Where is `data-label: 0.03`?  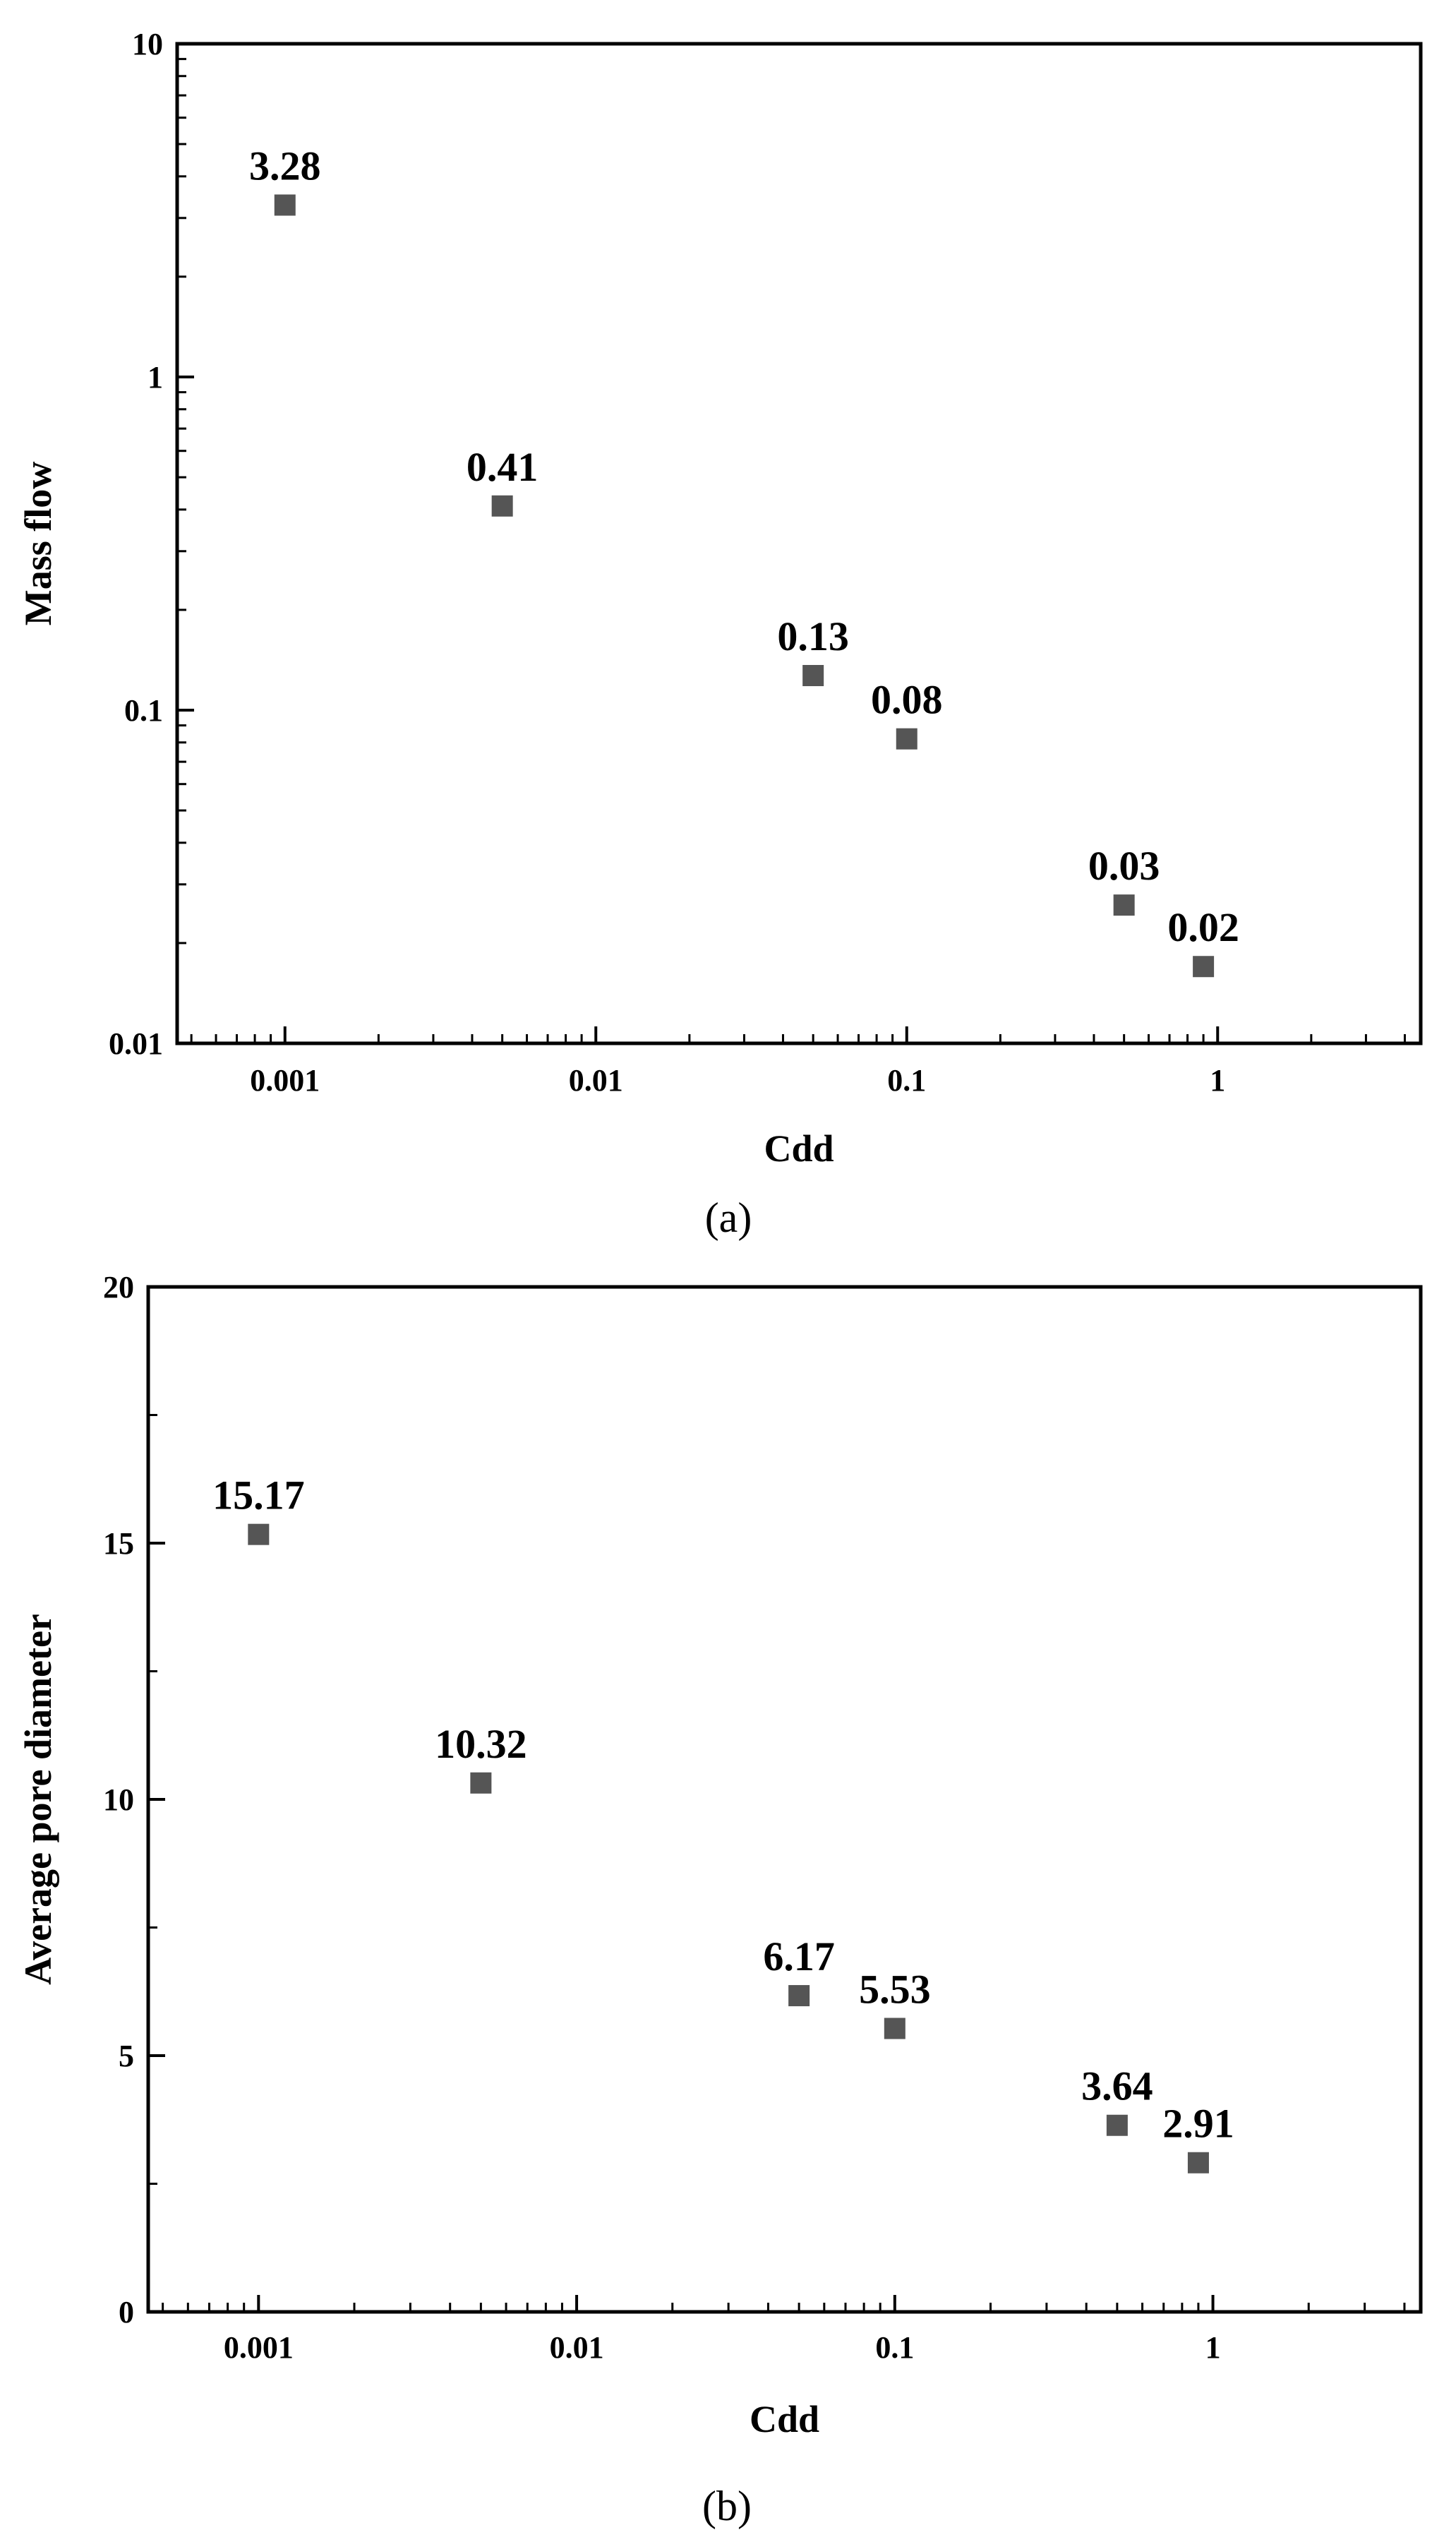
data-label: 0.03 is located at coordinates (1124, 866).